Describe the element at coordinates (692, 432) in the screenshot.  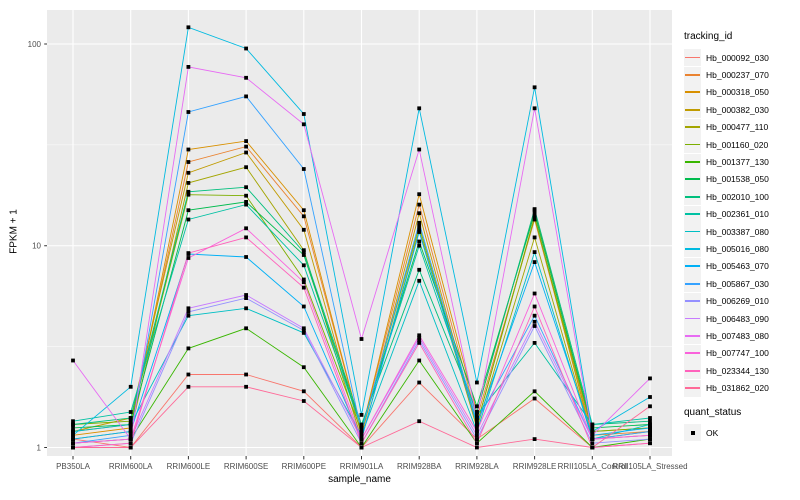
I see `black-square-point-icon` at that location.